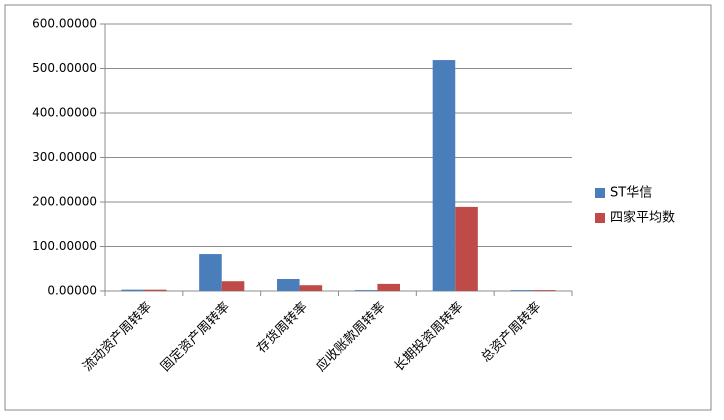 The image size is (724, 420). I want to click on y-tick-label: 0.00000, so click(72, 291).